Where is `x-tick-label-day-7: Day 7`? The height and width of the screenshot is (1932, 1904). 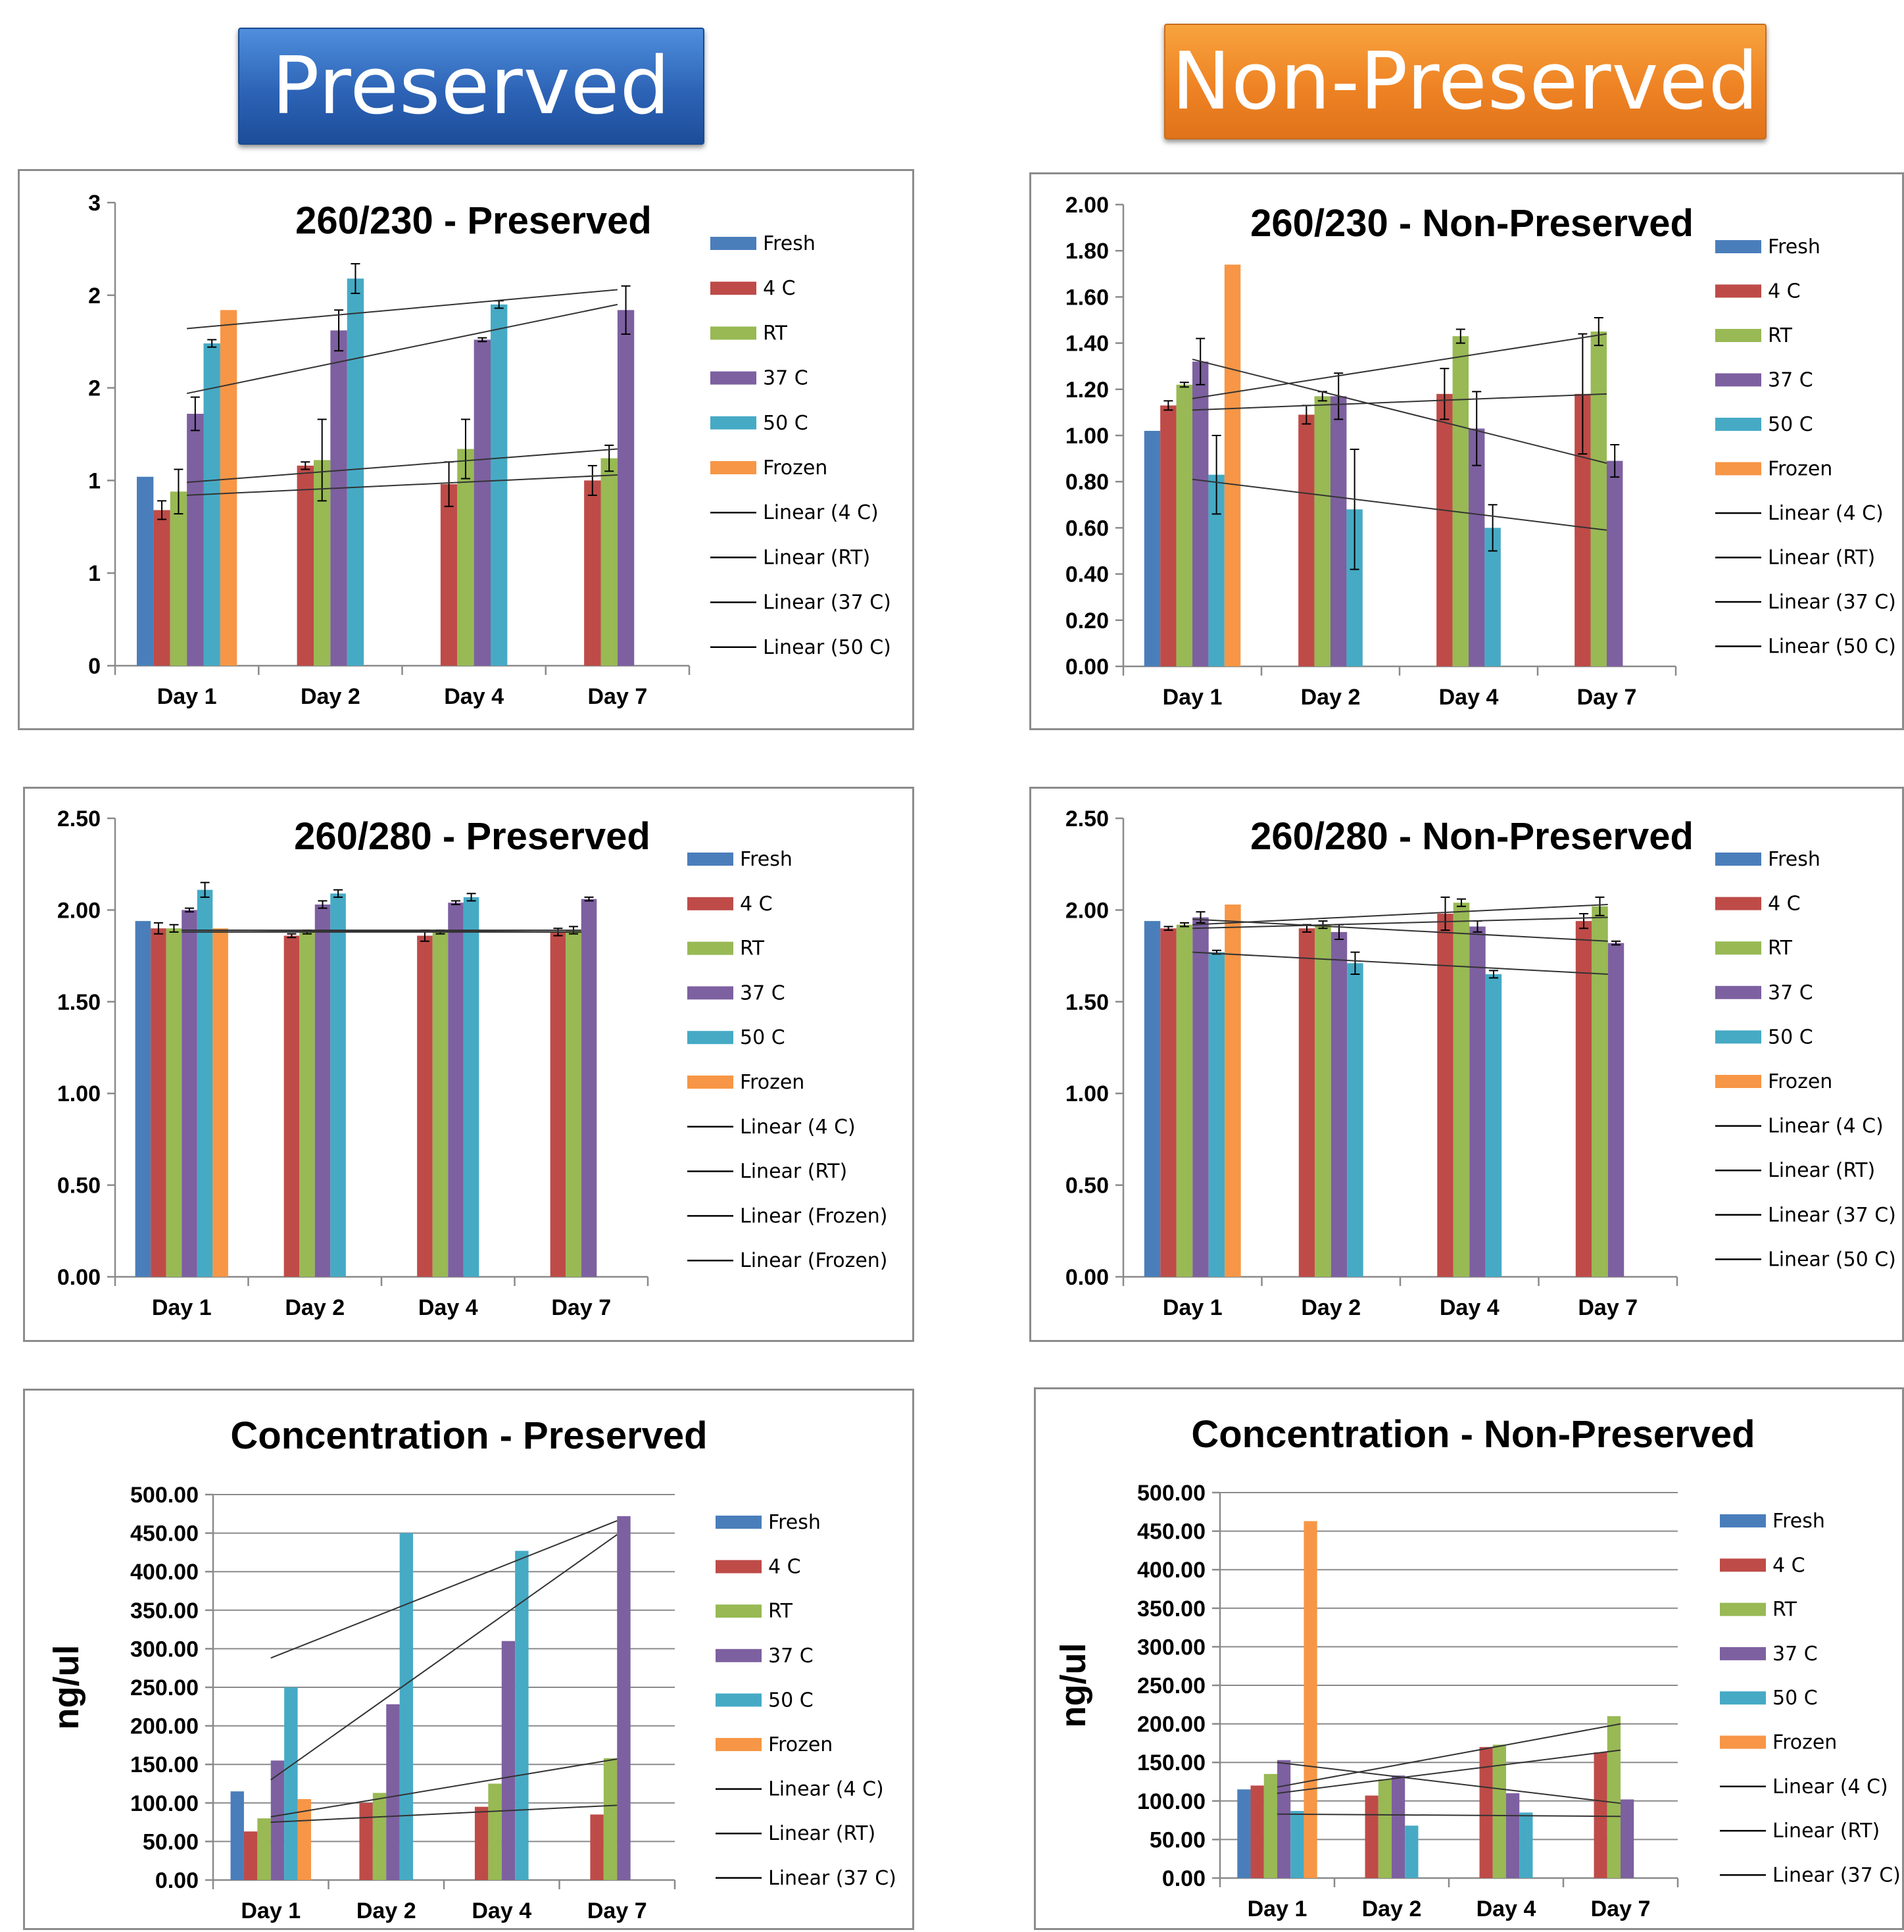 x-tick-label-day-7: Day 7 is located at coordinates (618, 696).